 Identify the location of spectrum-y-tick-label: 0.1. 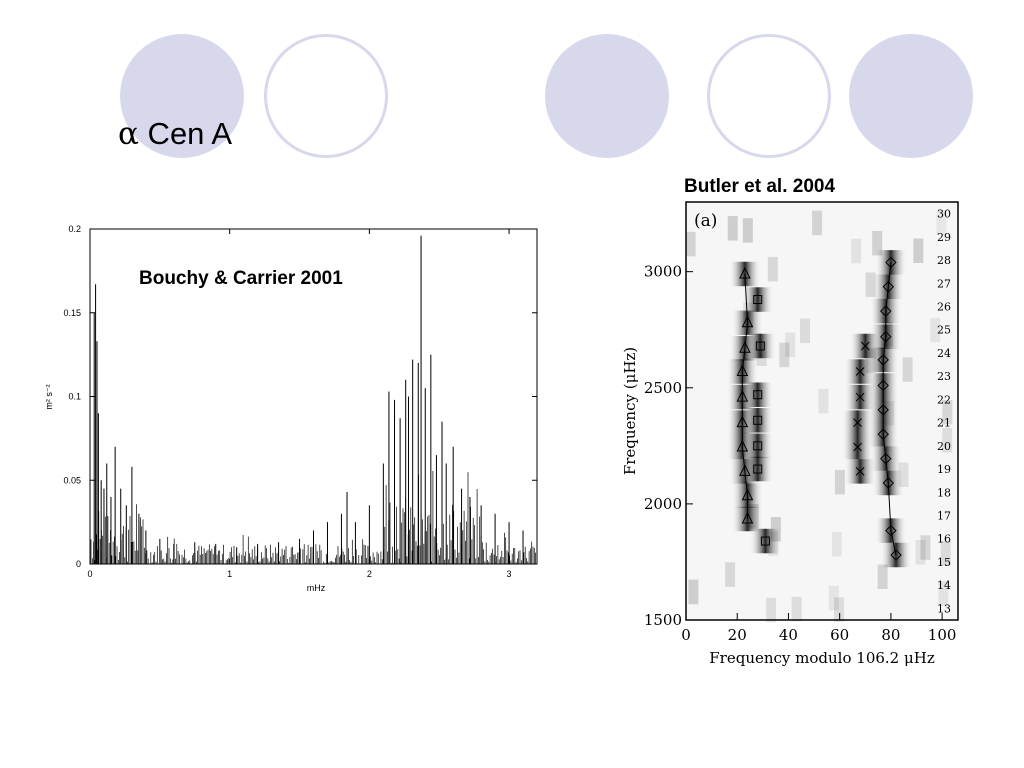
(74, 397).